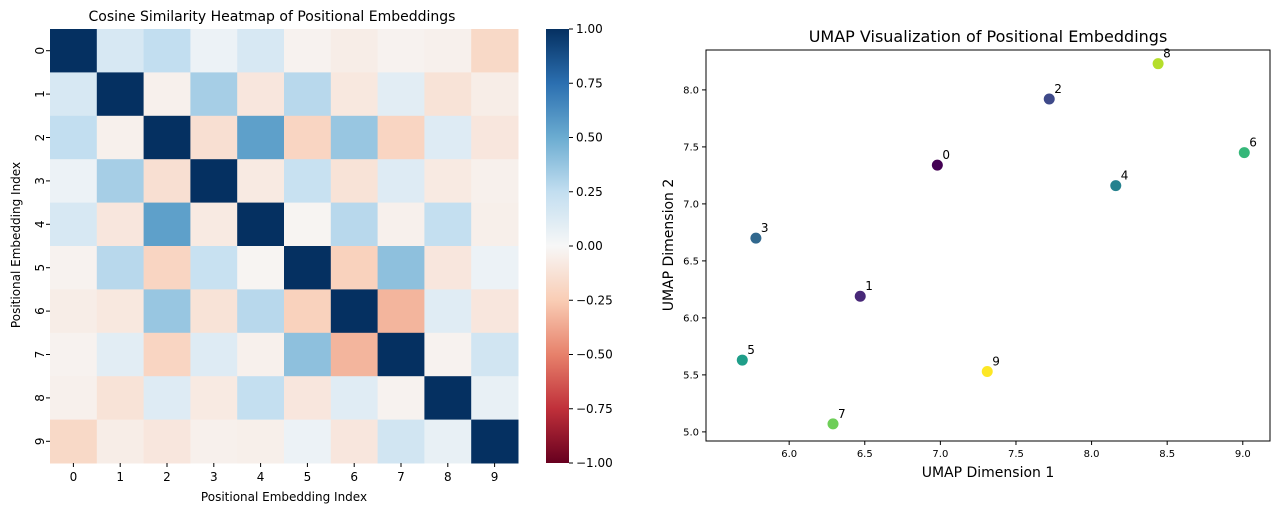  I want to click on colorbar-tick-label: 0.25, so click(589, 192).